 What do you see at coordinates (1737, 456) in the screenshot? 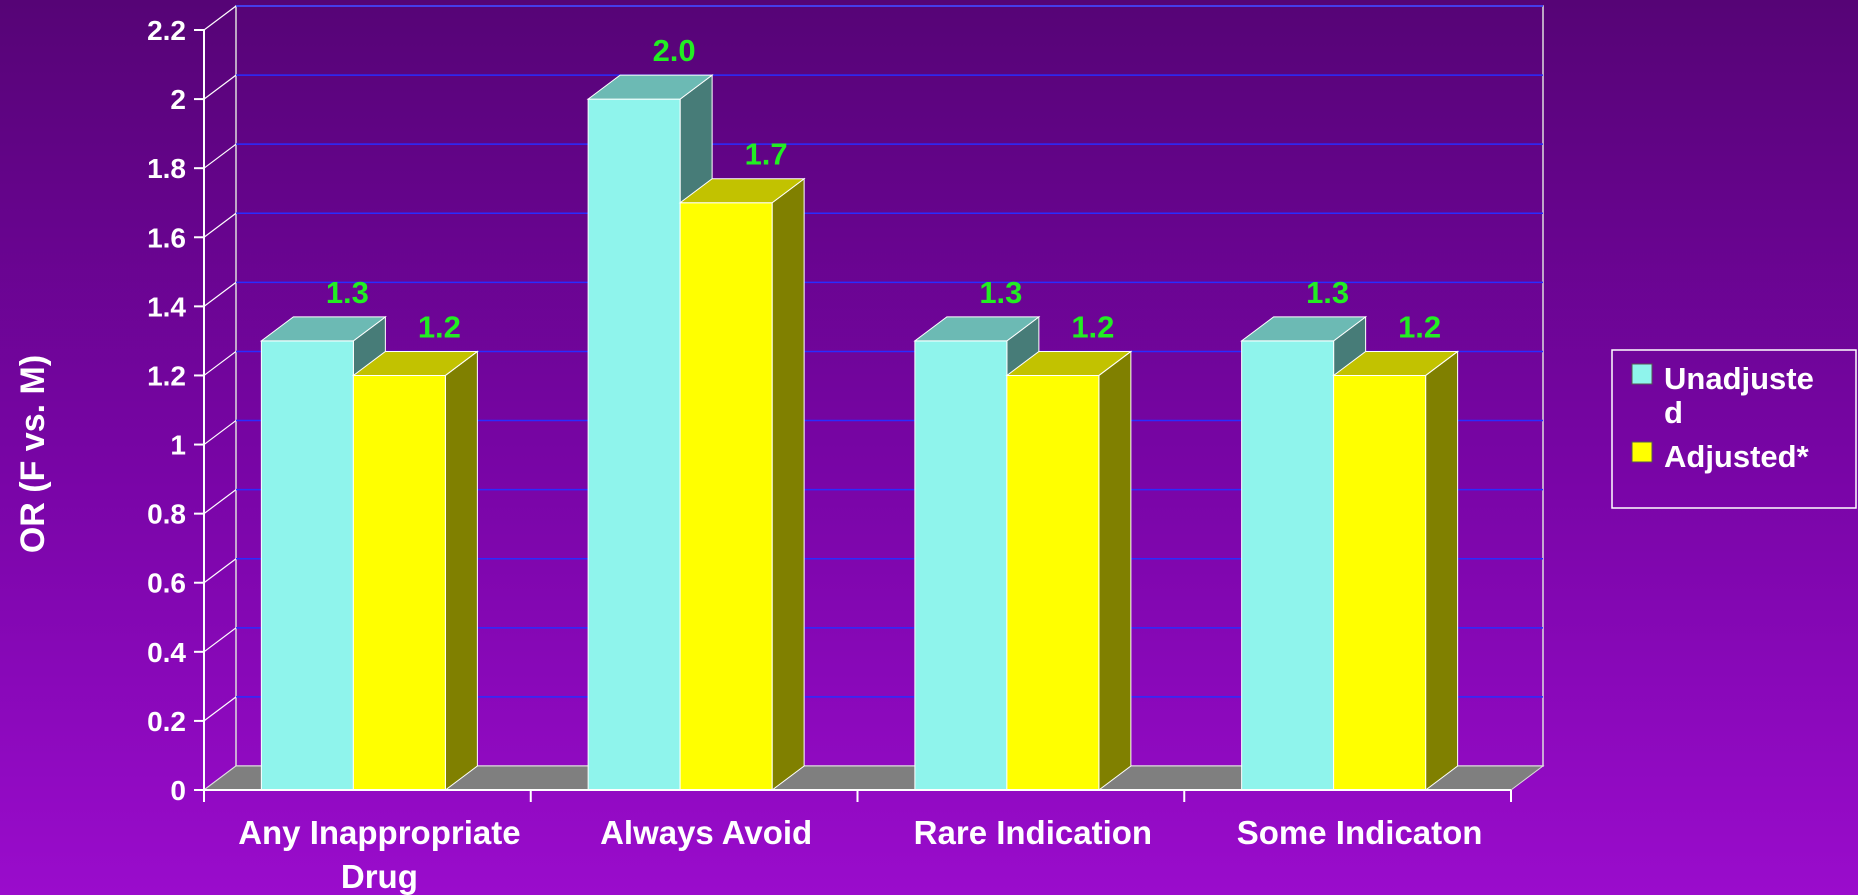
I see `legend-label: Adjusted*` at bounding box center [1737, 456].